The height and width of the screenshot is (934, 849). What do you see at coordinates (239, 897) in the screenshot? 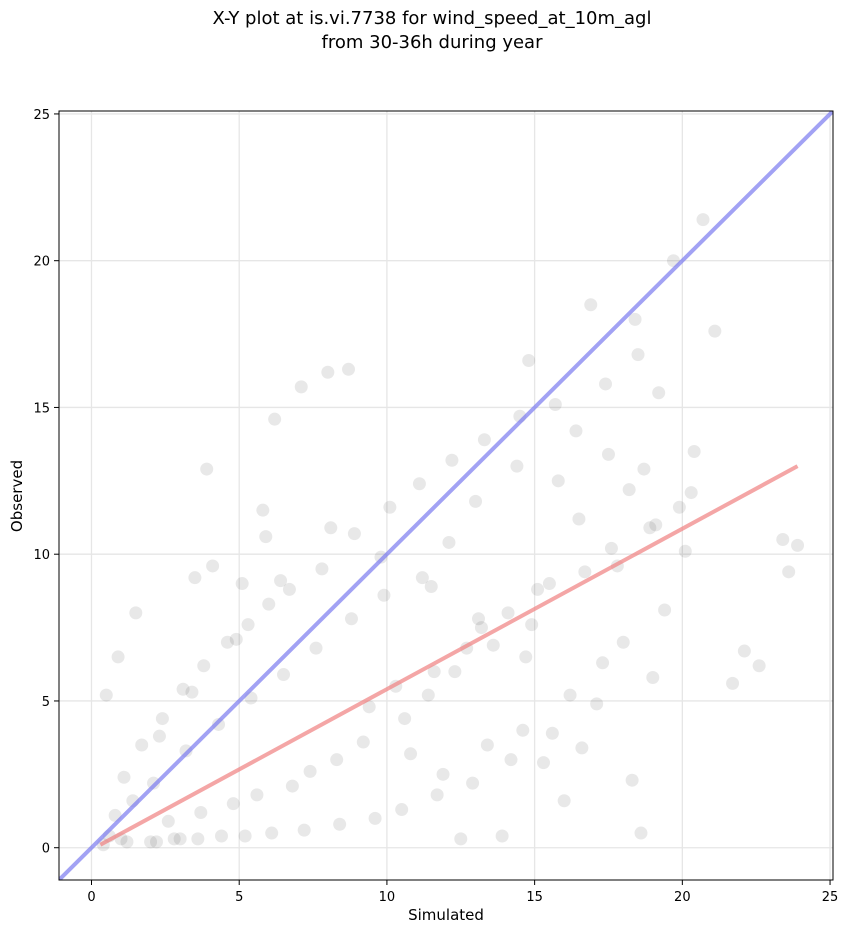
I see `x-tick-label-1: 5` at bounding box center [239, 897].